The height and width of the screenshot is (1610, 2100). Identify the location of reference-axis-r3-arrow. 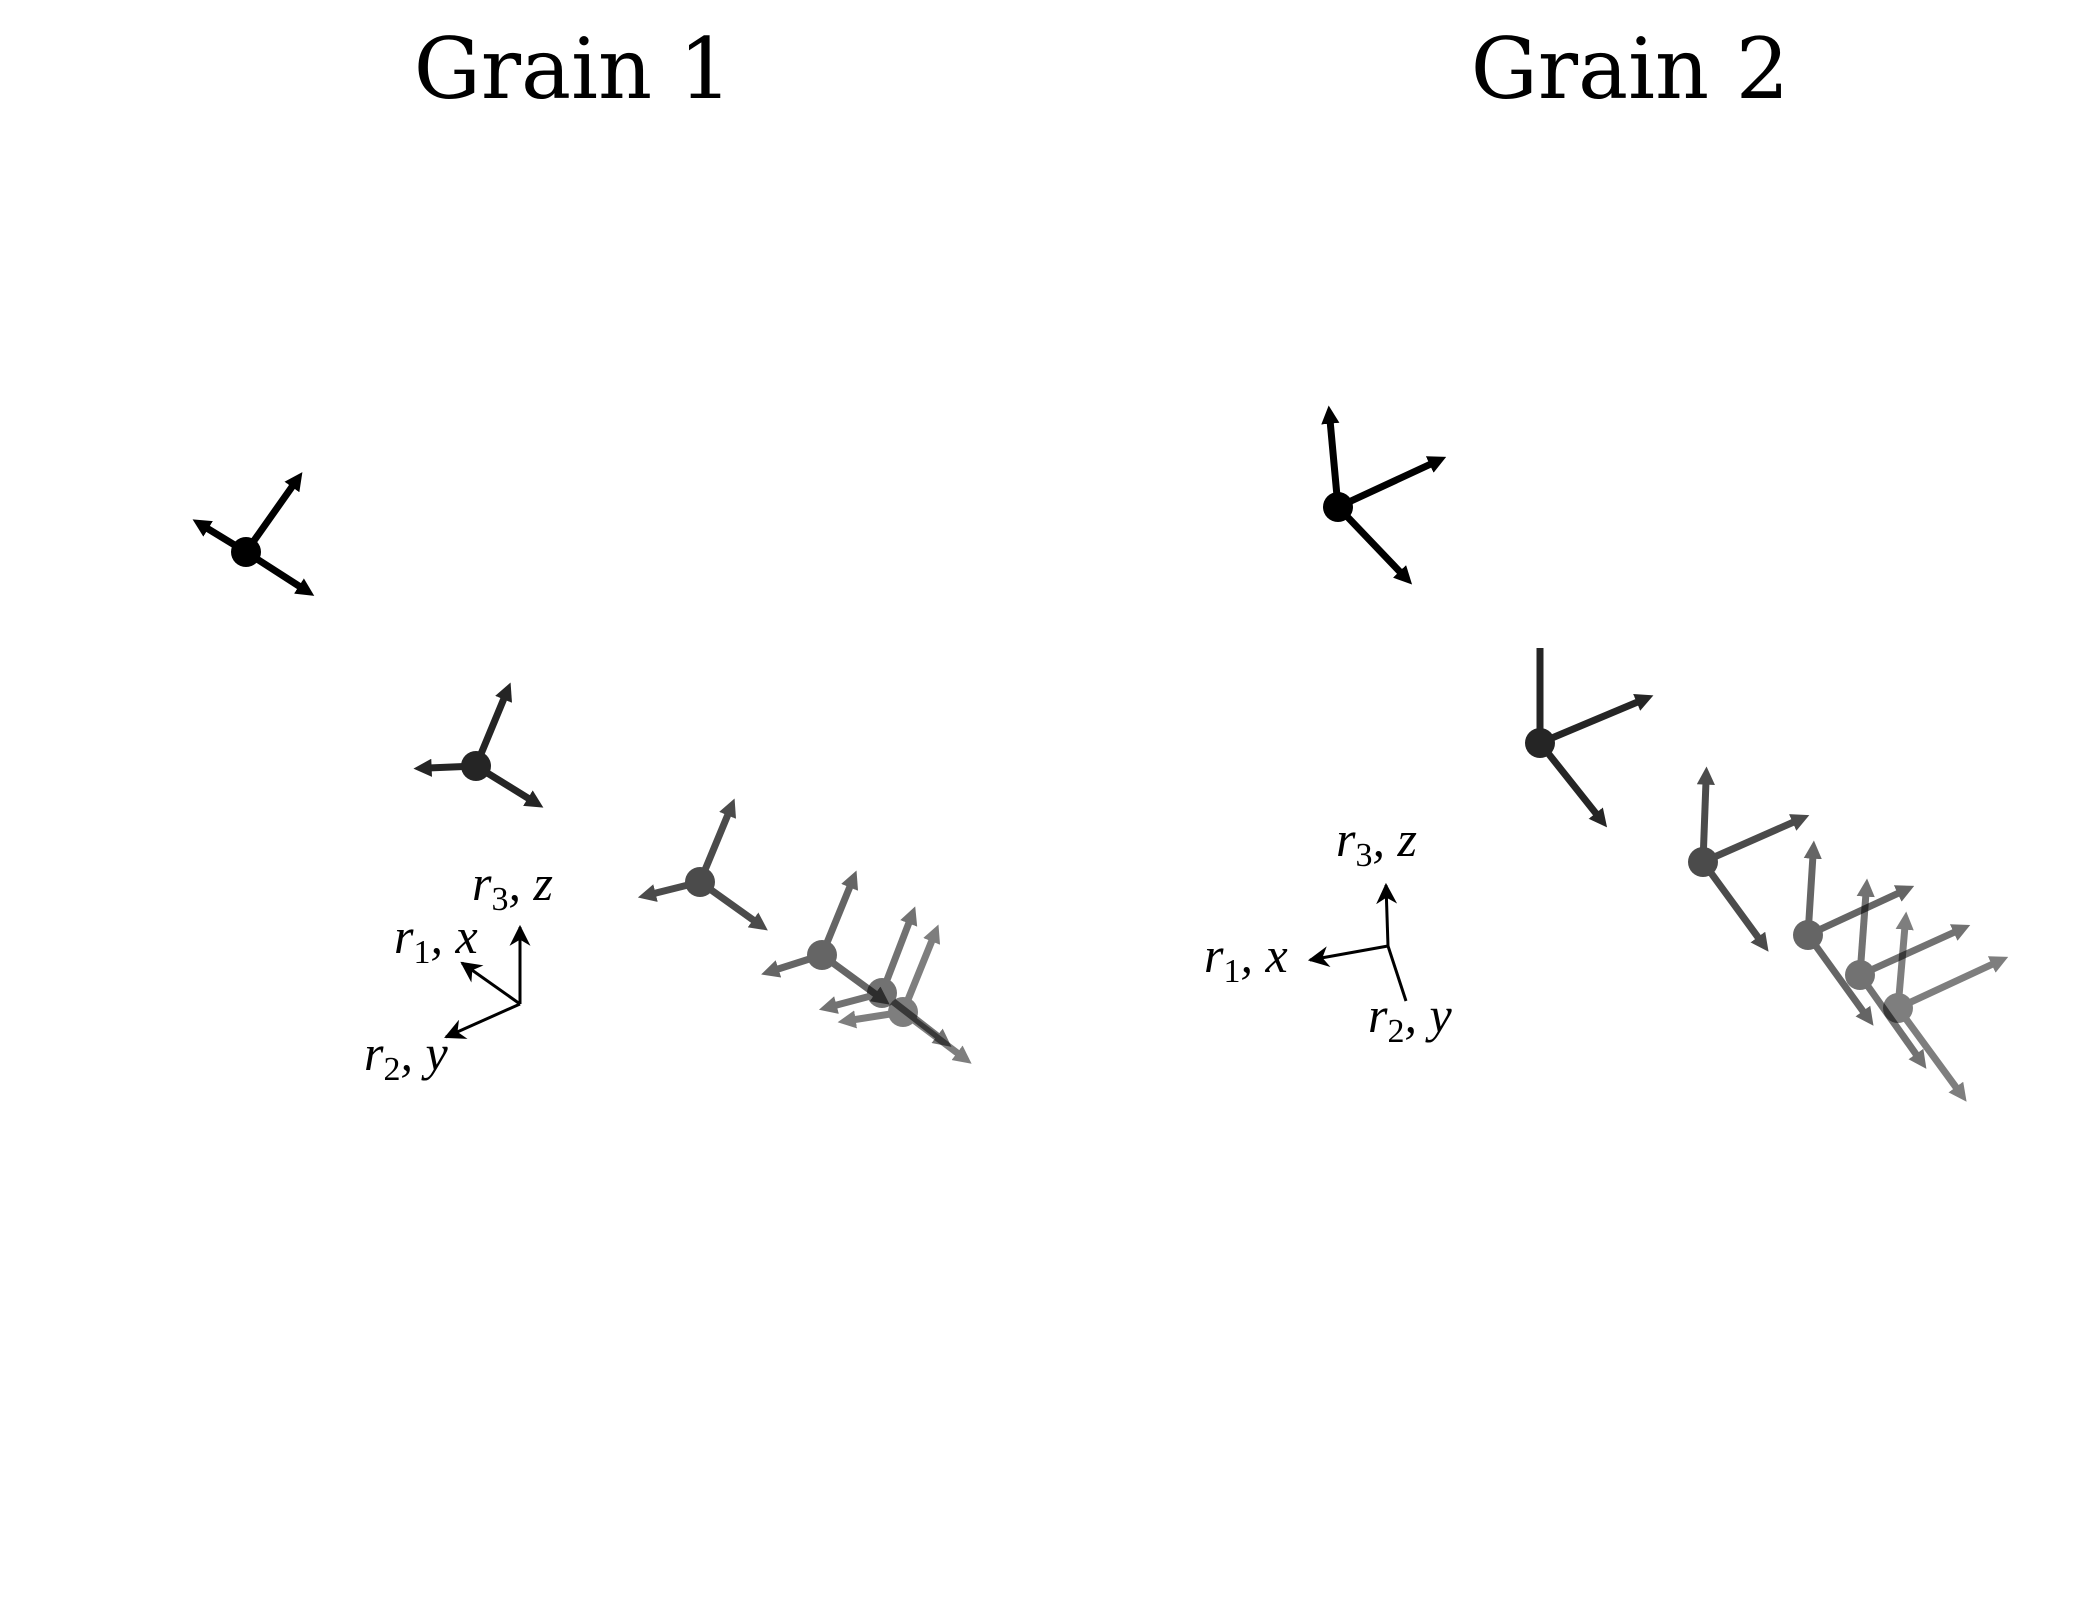
(1387, 914).